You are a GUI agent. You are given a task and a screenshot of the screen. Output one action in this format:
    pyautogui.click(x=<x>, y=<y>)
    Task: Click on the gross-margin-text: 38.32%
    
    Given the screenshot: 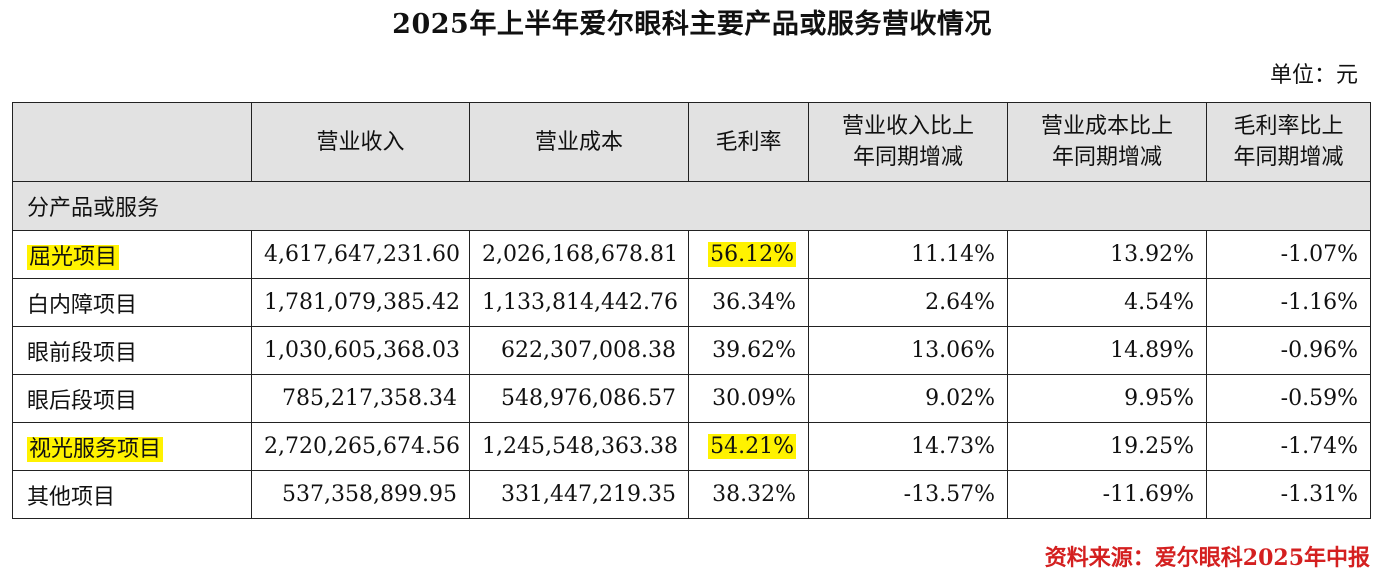 What is the action you would take?
    pyautogui.click(x=754, y=494)
    